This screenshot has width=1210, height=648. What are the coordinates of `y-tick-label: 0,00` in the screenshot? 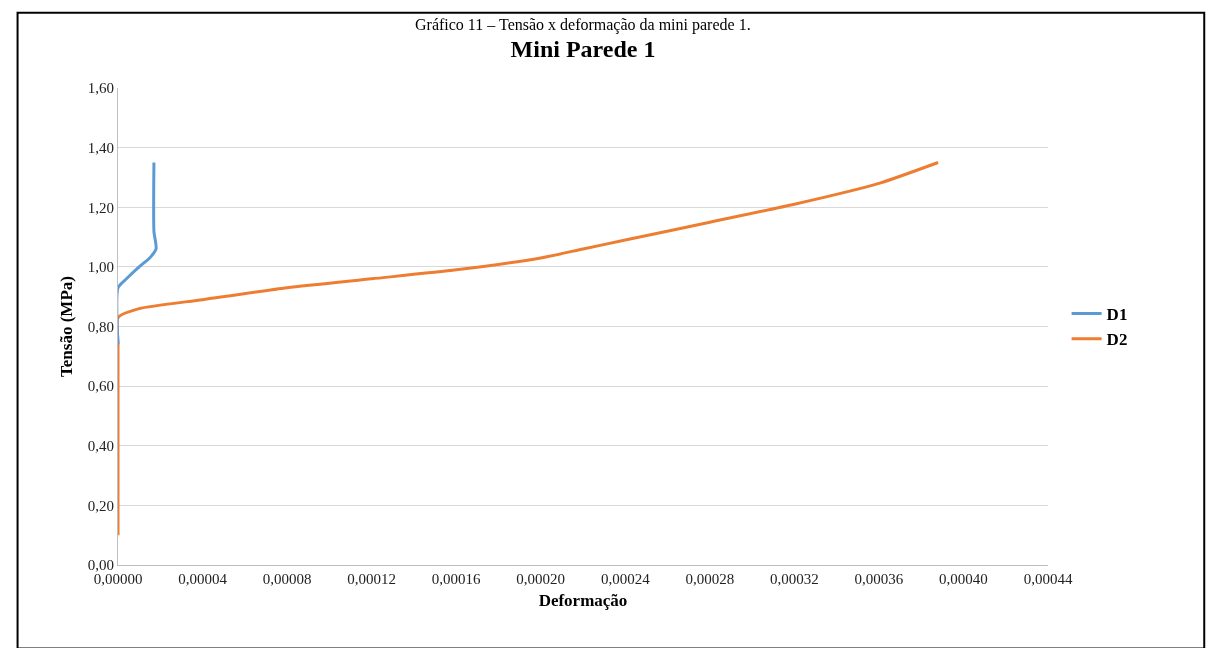 It's located at (100, 565).